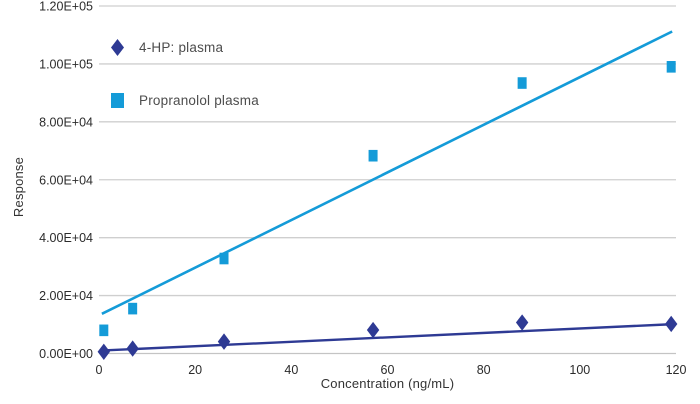 The width and height of the screenshot is (700, 404). Describe the element at coordinates (388, 370) in the screenshot. I see `x-tick-label: 60` at that location.